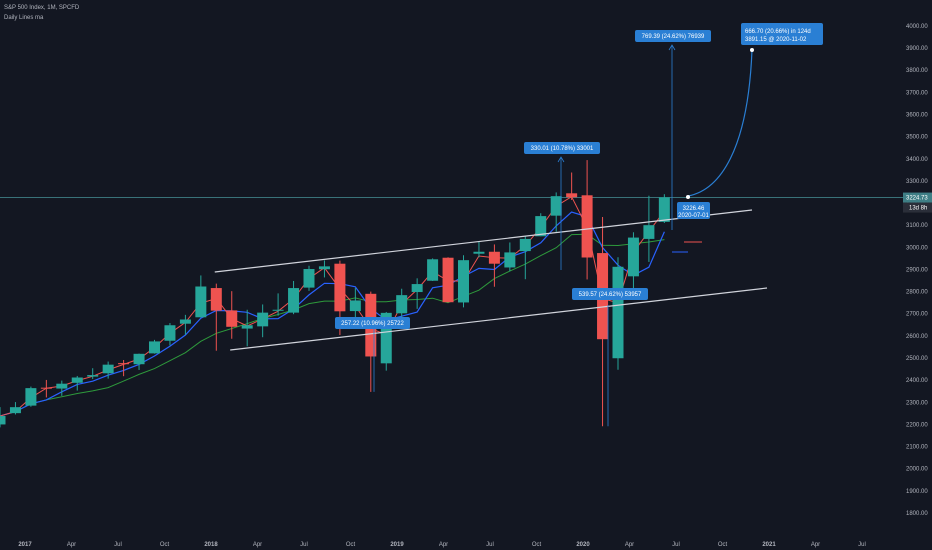 The width and height of the screenshot is (932, 550). Describe the element at coordinates (917, 160) in the screenshot. I see `price-axis-tick: 3400.00` at that location.